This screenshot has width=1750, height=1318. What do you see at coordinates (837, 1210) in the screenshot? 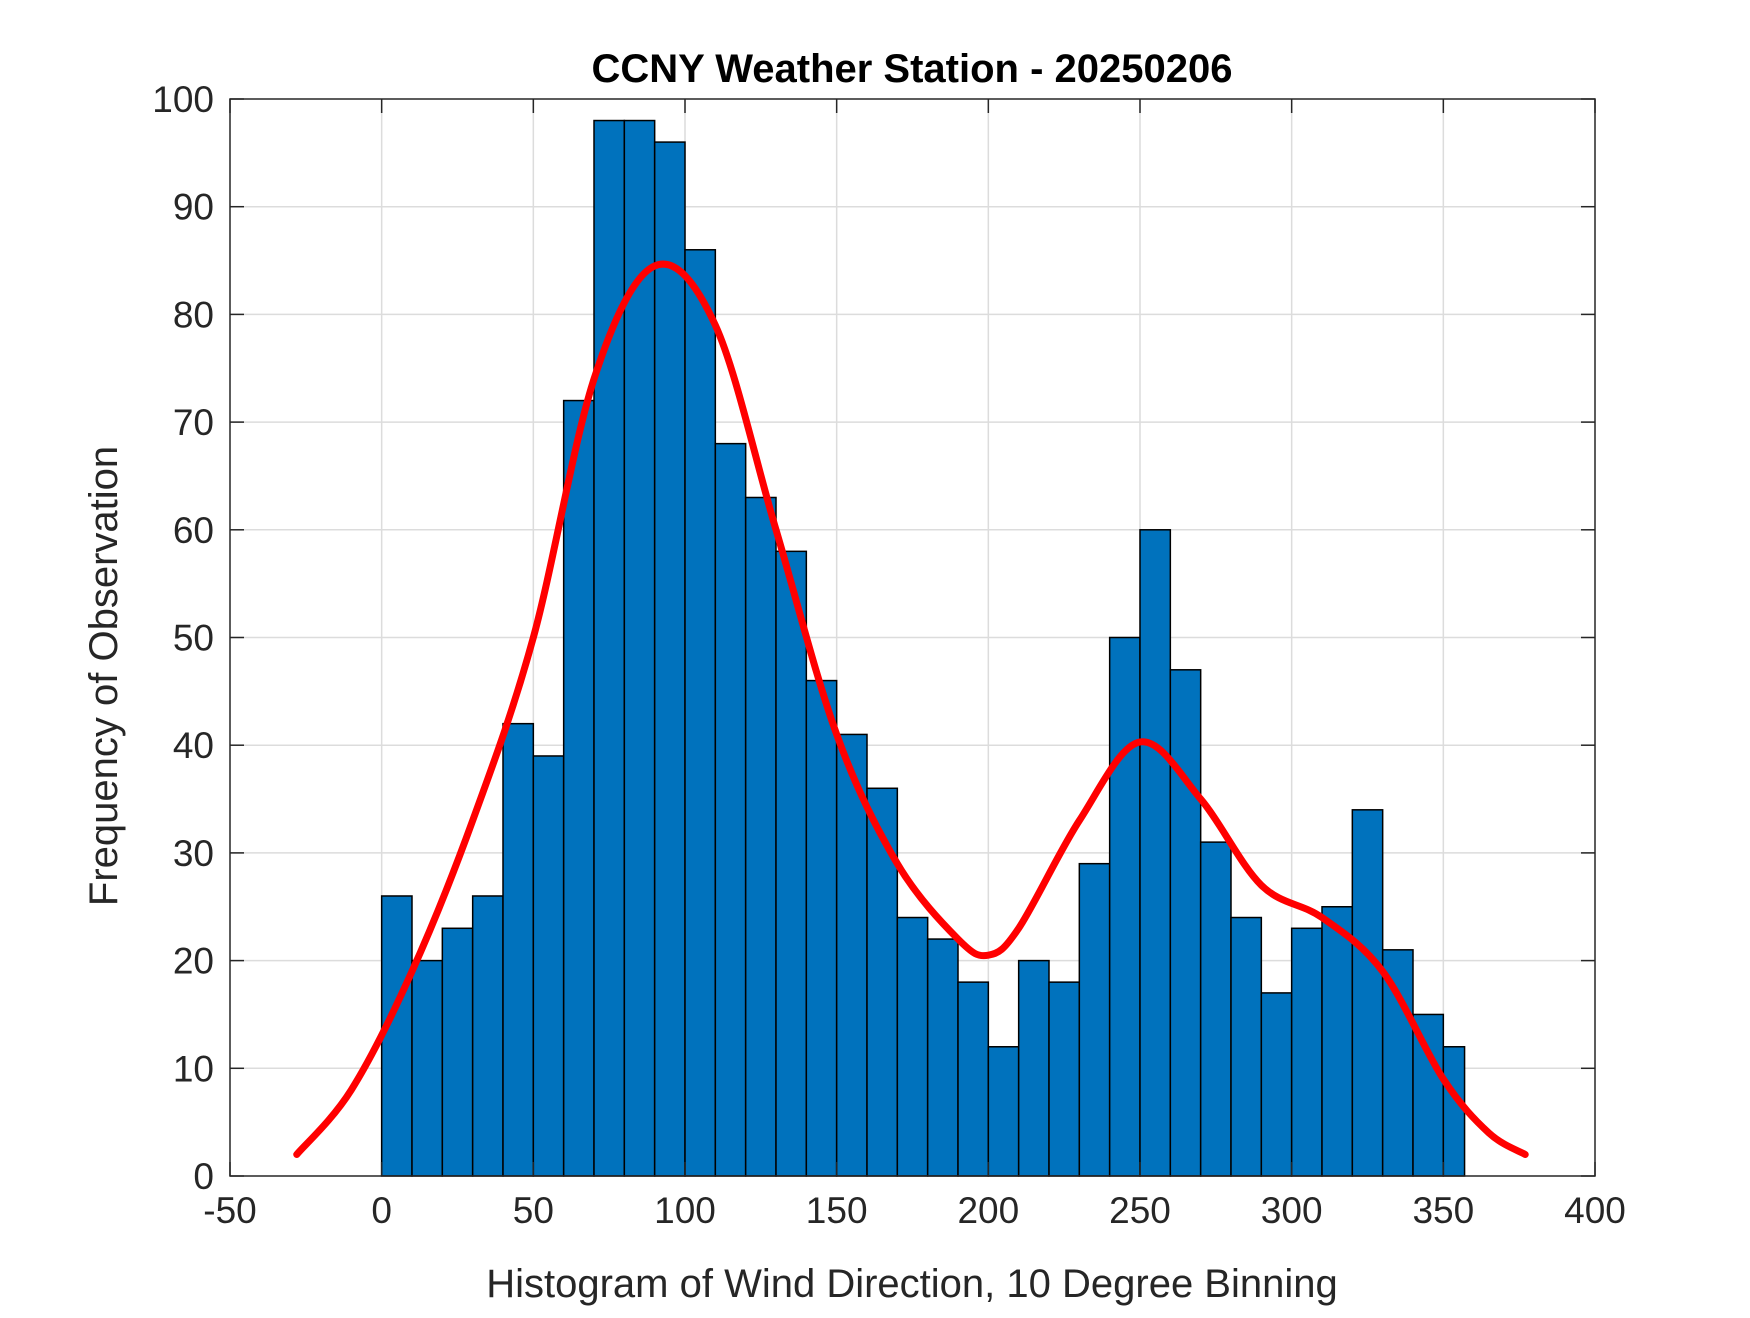
I see `x-tick-label: 150` at bounding box center [837, 1210].